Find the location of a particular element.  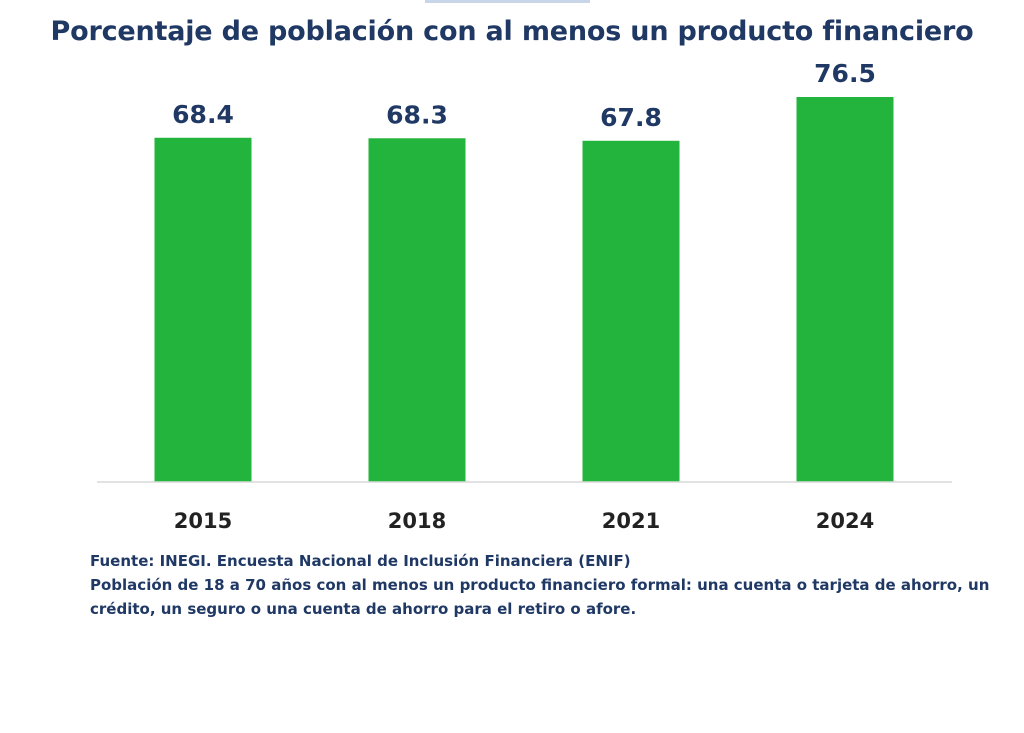

value-label-2021: 67.8 is located at coordinates (631, 117).